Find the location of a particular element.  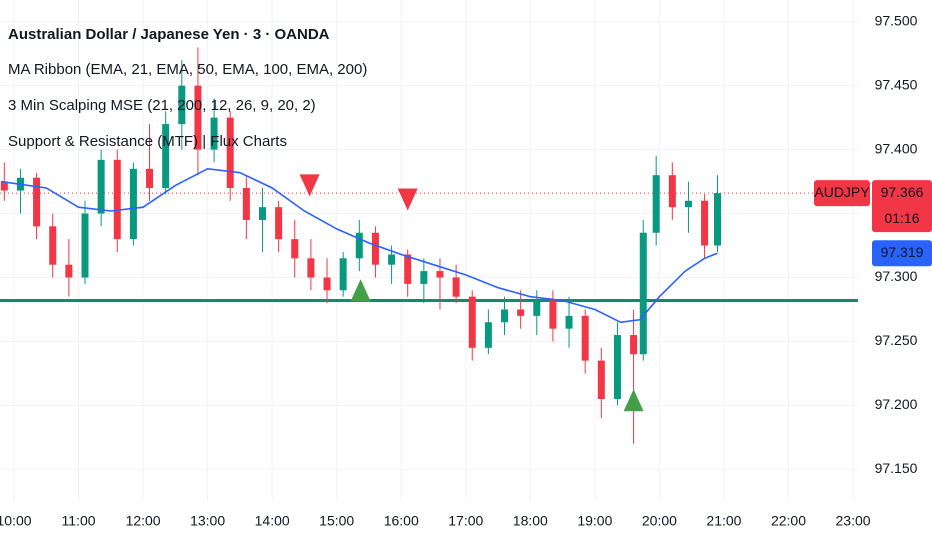

symbol-badge is located at coordinates (842, 193).